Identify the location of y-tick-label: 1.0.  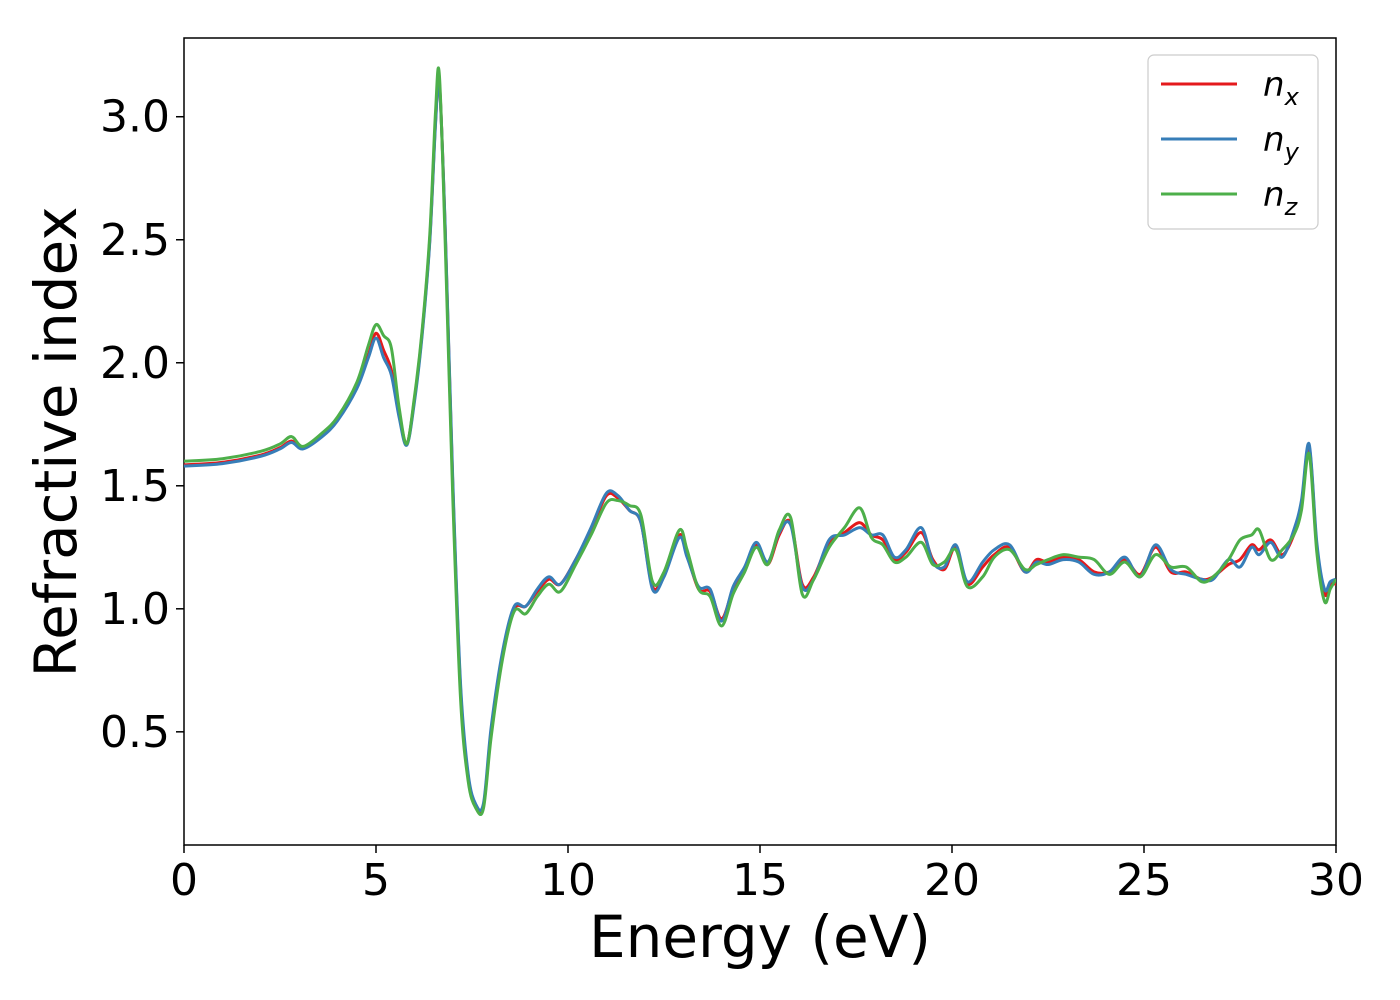
(135, 609).